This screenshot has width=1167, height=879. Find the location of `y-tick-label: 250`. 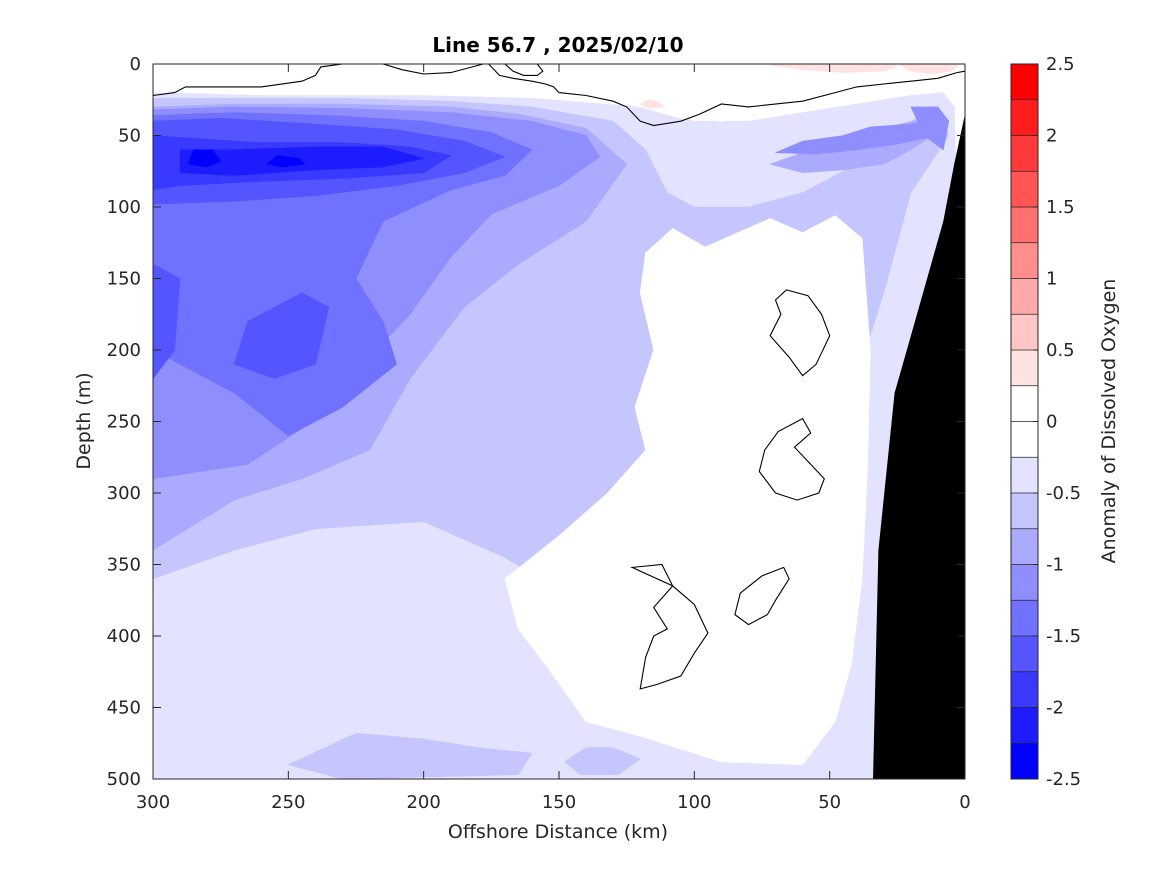

y-tick-label: 250 is located at coordinates (124, 422).